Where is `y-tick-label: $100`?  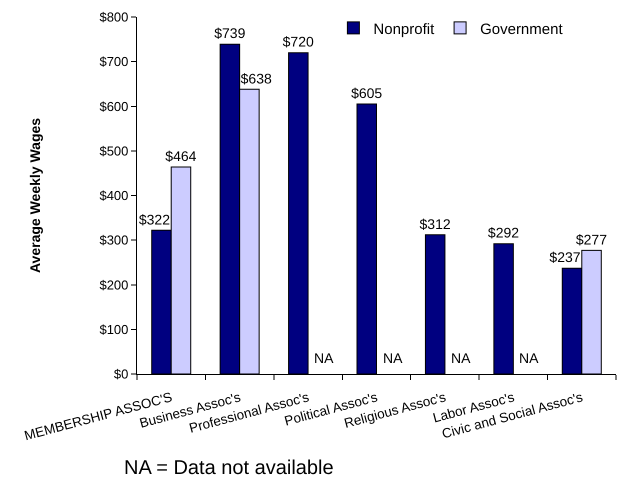
y-tick-label: $100 is located at coordinates (113, 329).